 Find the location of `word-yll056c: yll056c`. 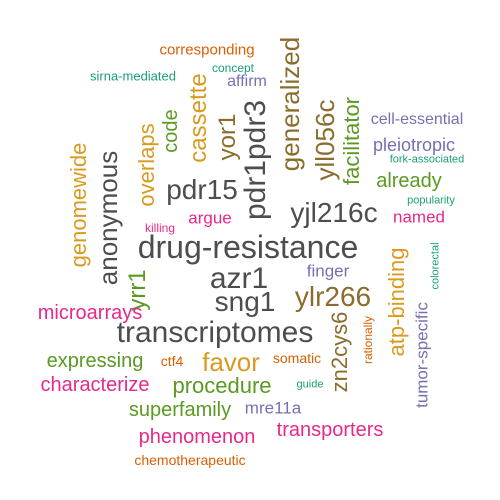

word-yll056c: yll056c is located at coordinates (325, 140).